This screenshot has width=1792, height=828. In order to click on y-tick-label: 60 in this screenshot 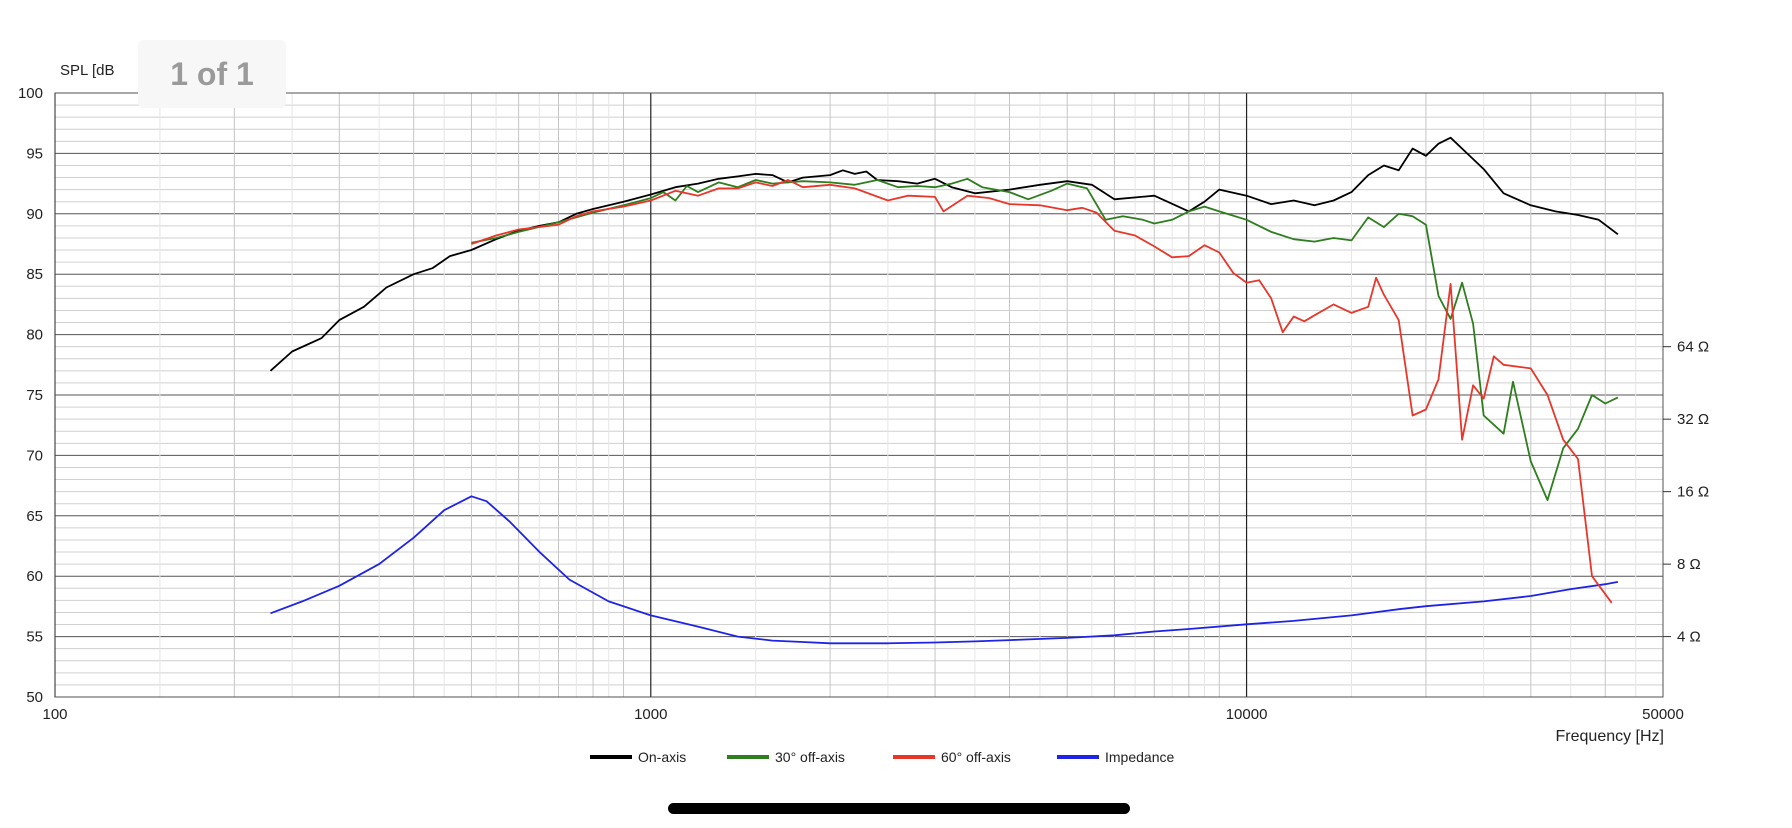, I will do `click(34, 576)`.